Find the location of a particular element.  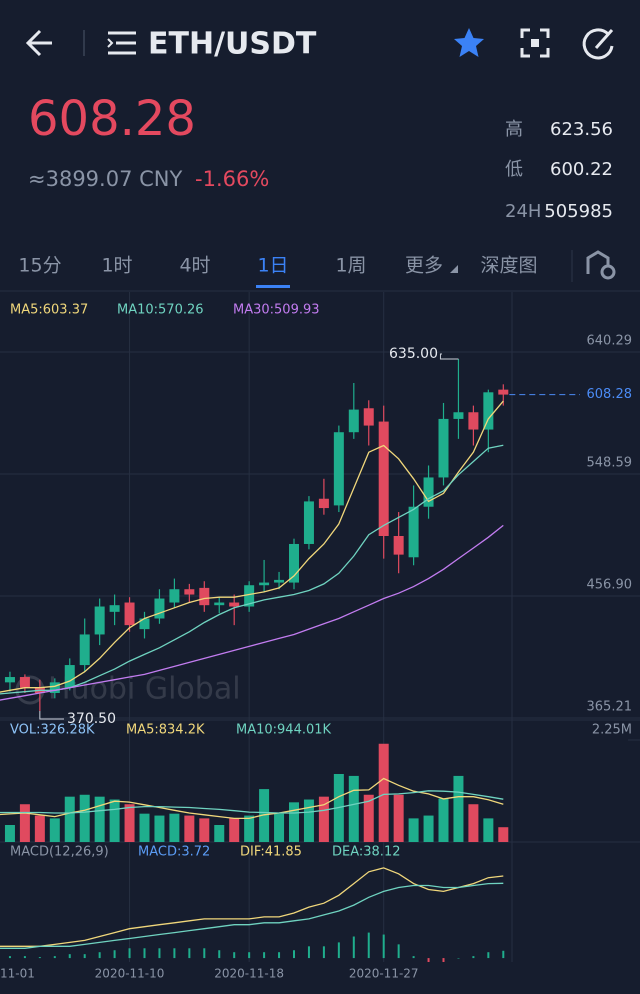

y-tick-label: 456.90 is located at coordinates (610, 585).